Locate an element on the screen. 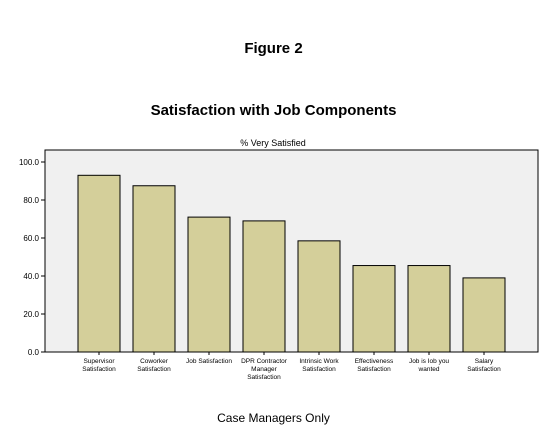 The width and height of the screenshot is (547, 438). x-tick-label: Job Satisfaction is located at coordinates (209, 361).